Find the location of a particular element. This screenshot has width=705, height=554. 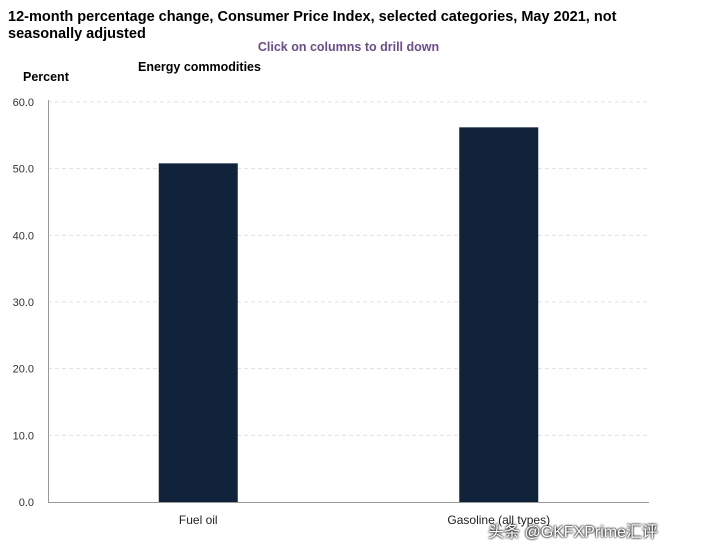

y-axis-label: Percent is located at coordinates (46, 77).